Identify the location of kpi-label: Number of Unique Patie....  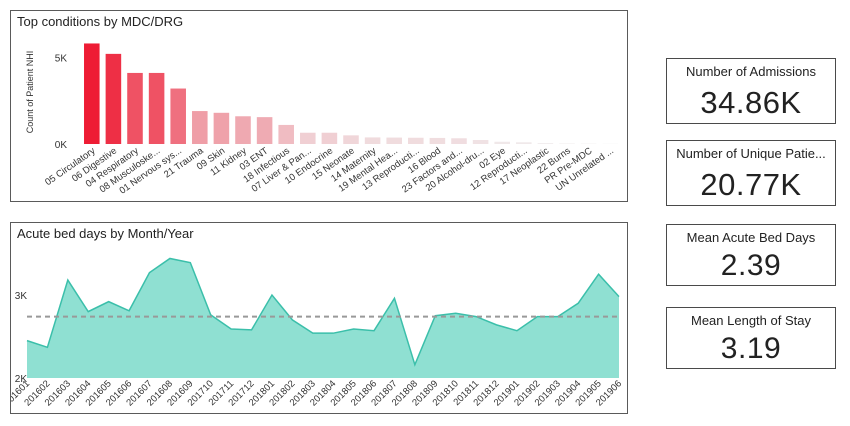
(751, 153).